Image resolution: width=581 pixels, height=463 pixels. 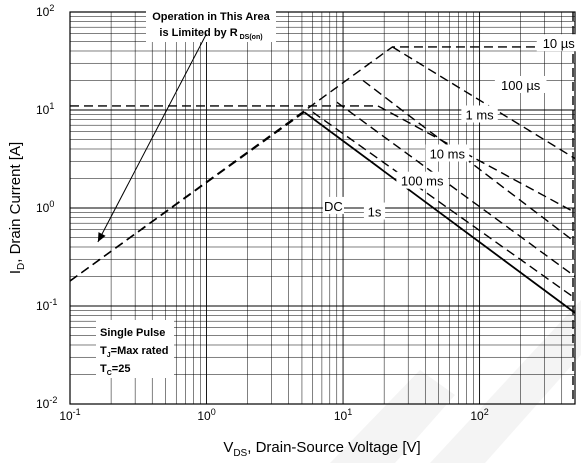 I want to click on rds-annotation-line2: is Limited by R DS(on), so click(x=210, y=34).